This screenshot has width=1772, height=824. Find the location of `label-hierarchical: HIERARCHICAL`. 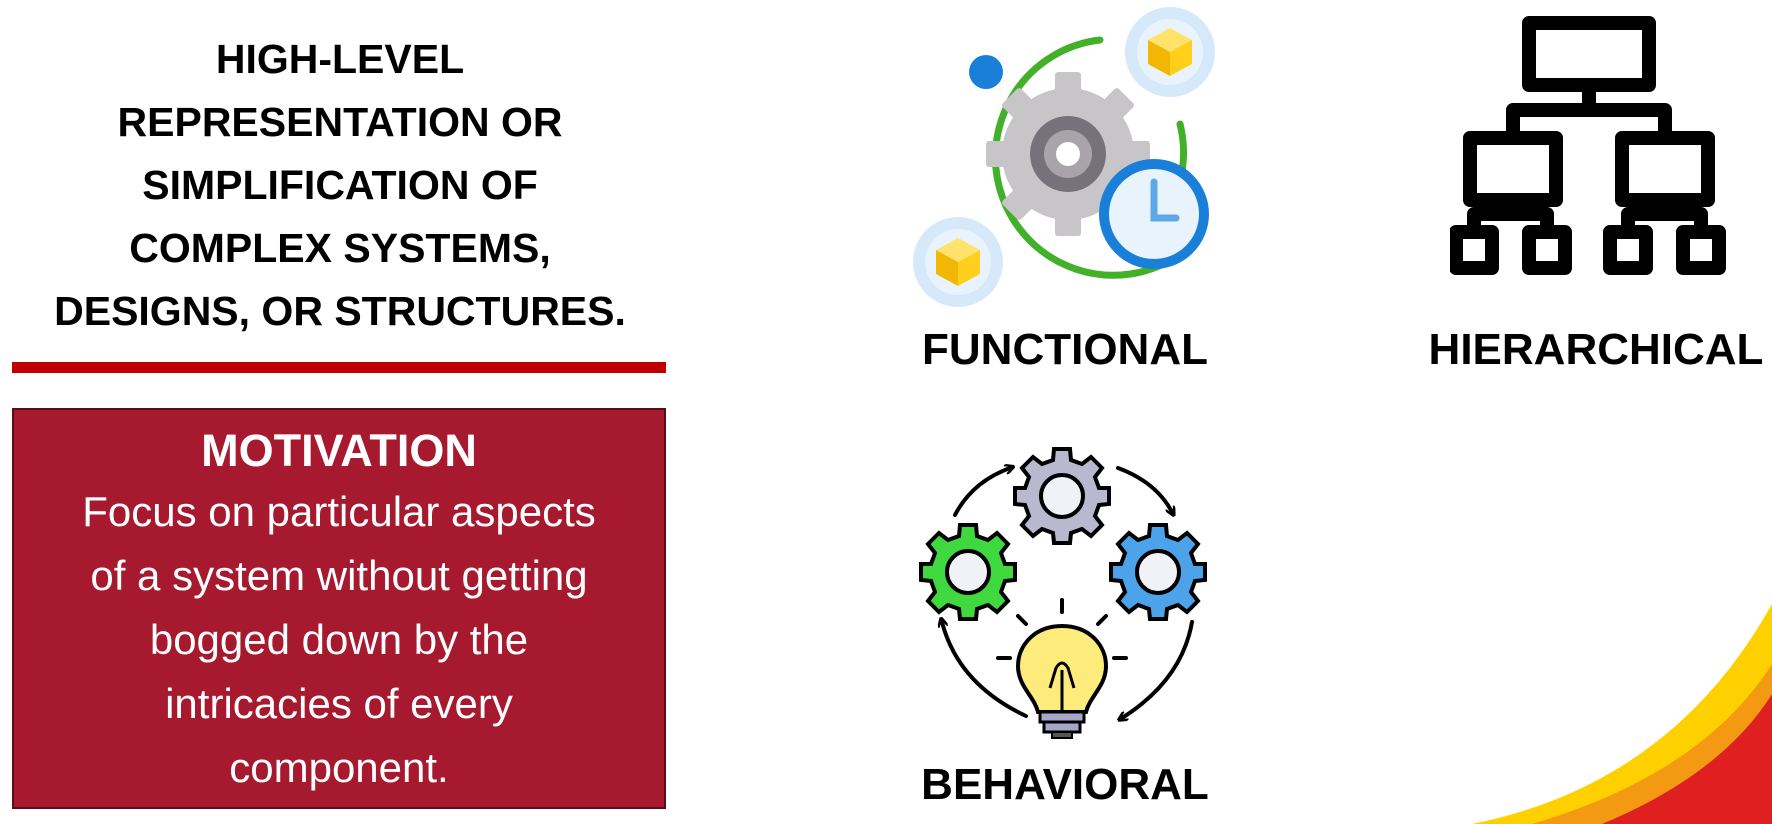

label-hierarchical: HIERARCHICAL is located at coordinates (1596, 349).